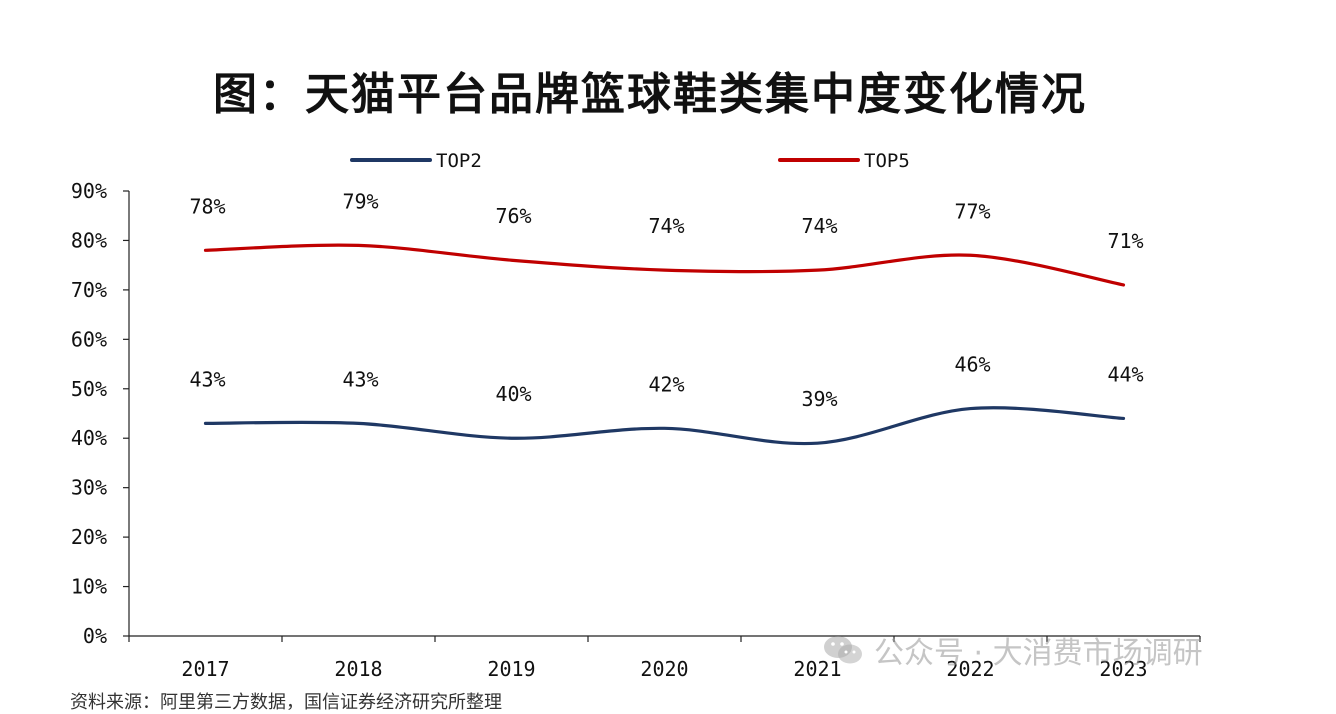 The height and width of the screenshot is (714, 1336). I want to click on data-label-top5: 77%, so click(972, 211).